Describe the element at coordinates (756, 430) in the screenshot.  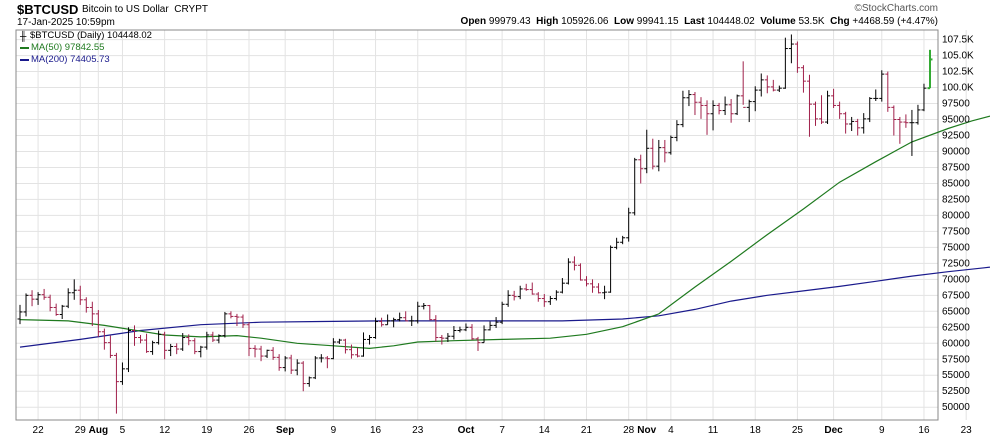
I see `x-tick-label: 18` at that location.